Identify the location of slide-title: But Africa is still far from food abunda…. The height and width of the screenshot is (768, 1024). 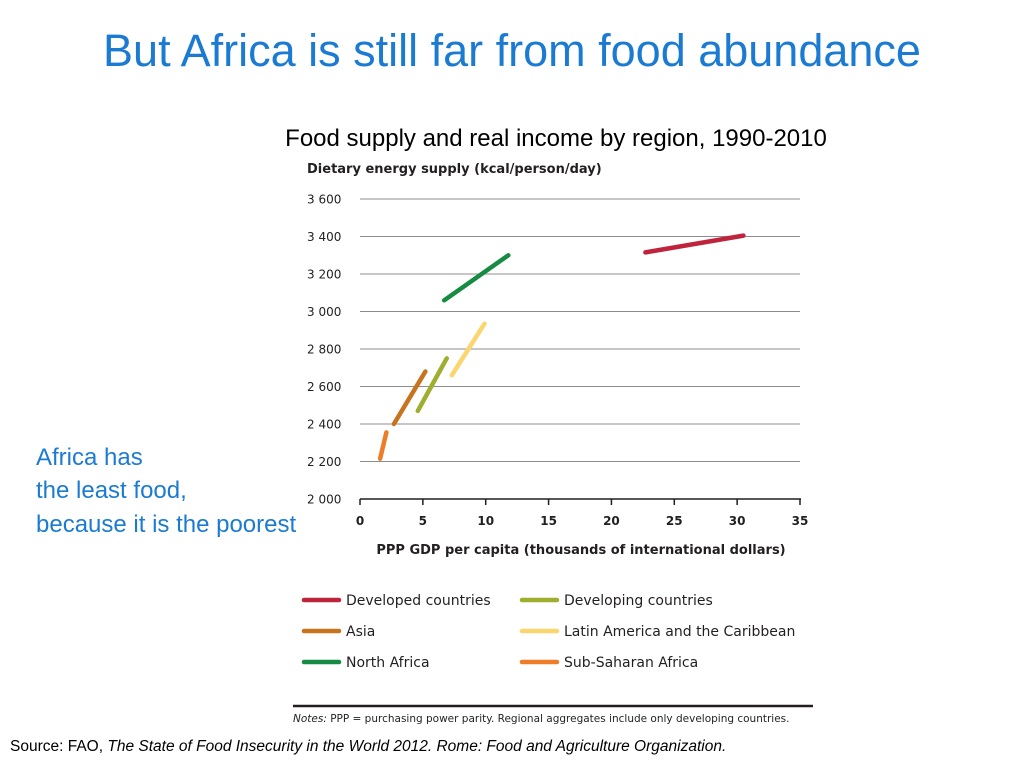
(512, 50).